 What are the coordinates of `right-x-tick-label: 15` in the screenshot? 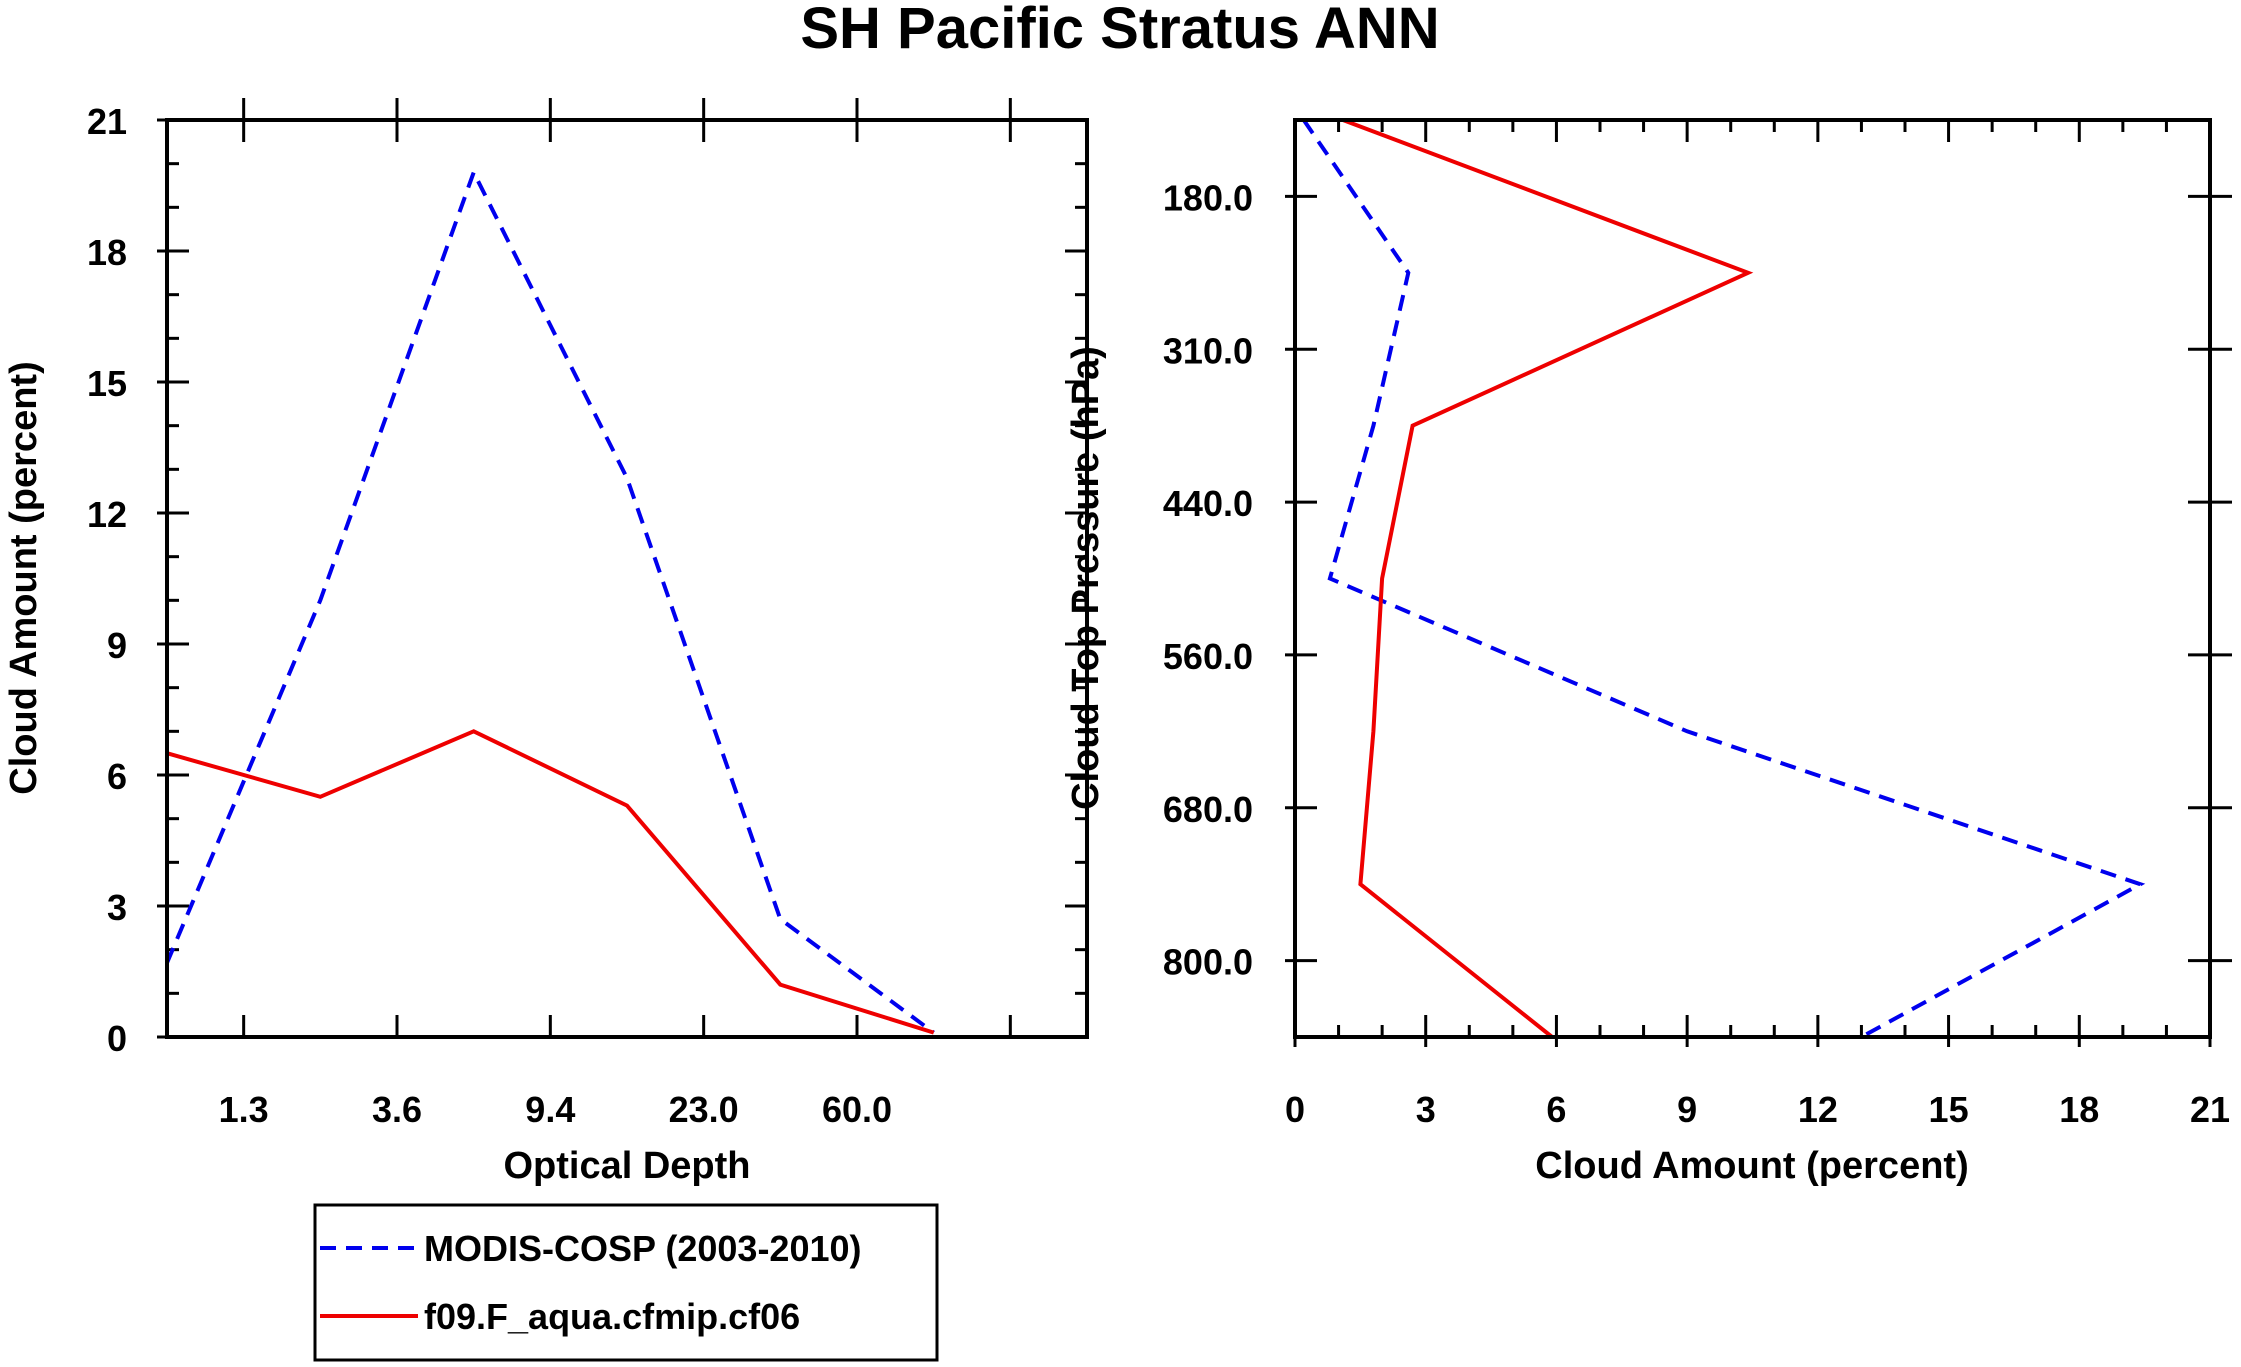 It's located at (1949, 1109).